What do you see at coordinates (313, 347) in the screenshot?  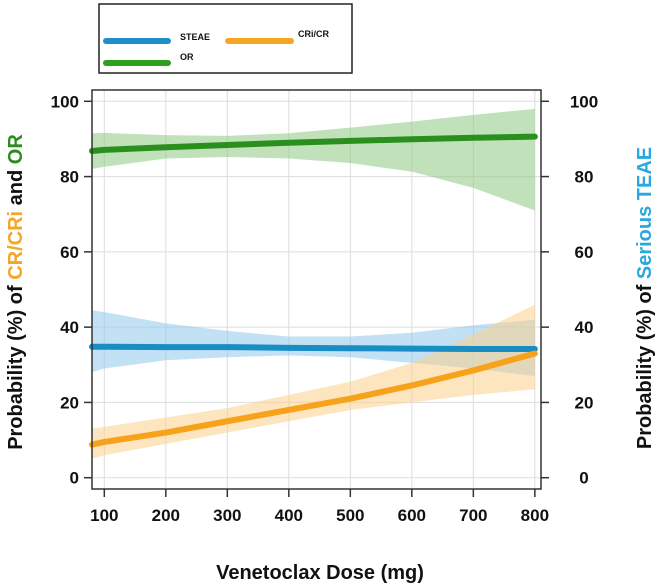 I see `line-steae` at bounding box center [313, 347].